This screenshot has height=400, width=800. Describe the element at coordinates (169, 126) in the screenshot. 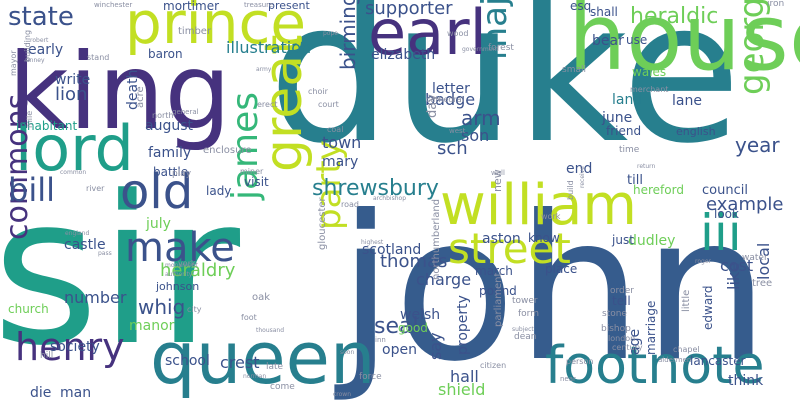

I see `word-august: august` at that location.